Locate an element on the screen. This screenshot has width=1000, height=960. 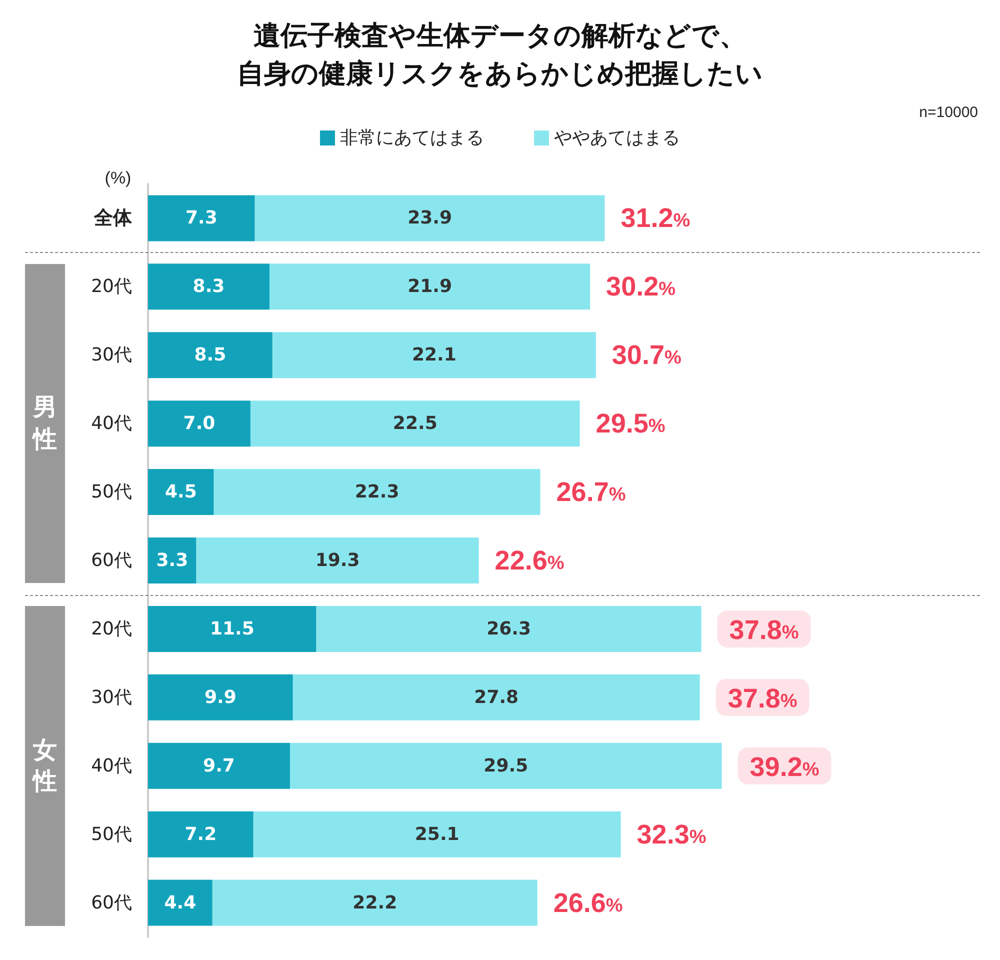
data-label: 21.9 is located at coordinates (430, 287).